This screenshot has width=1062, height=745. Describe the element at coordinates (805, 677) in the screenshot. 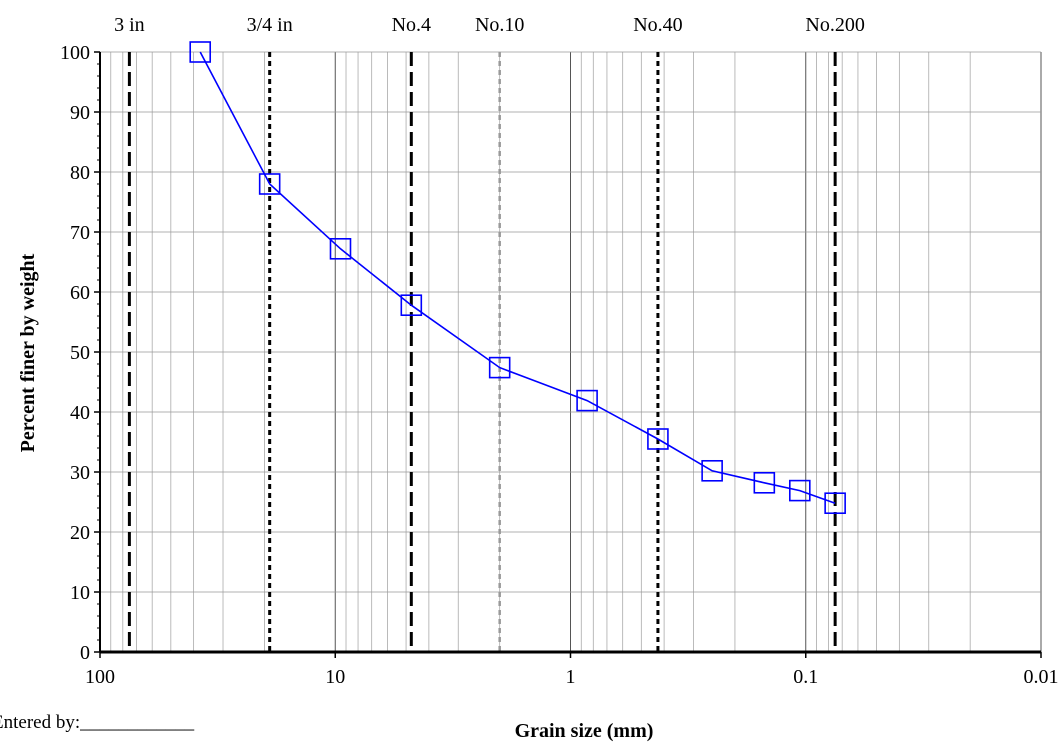

I see `x-tick-label: 0.1` at that location.